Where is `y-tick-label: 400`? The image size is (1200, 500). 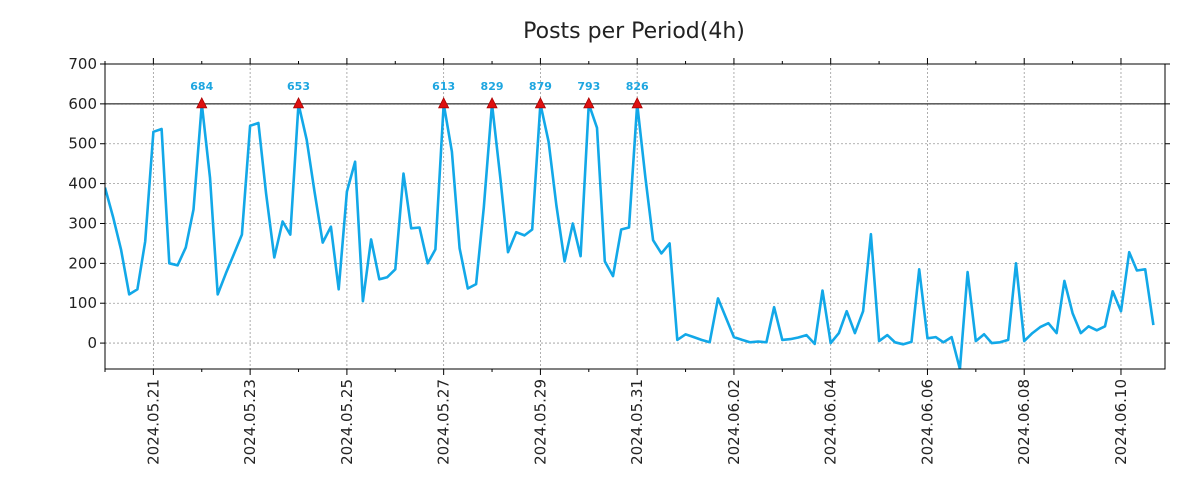 y-tick-label: 400 is located at coordinates (82, 184).